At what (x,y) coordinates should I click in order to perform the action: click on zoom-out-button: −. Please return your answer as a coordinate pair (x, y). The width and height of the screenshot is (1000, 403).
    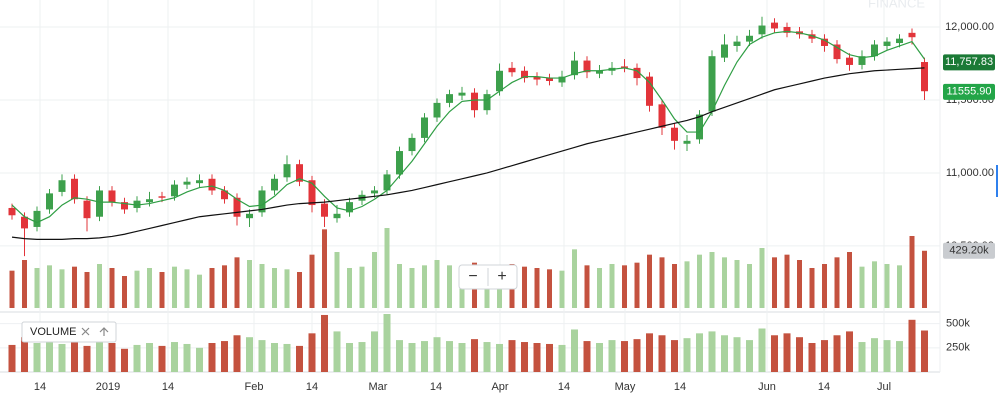
    Looking at the image, I should click on (472, 276).